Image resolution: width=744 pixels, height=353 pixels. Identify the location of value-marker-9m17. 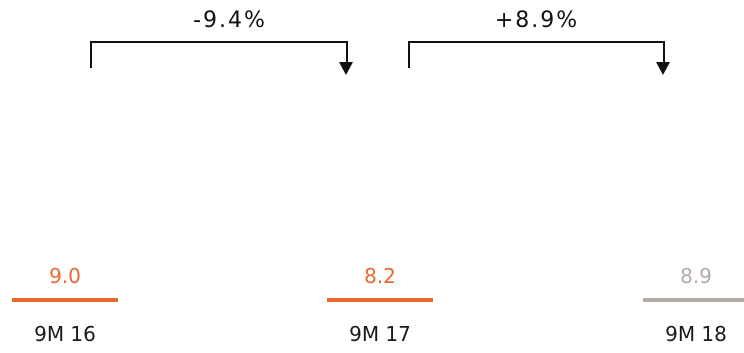
(380, 300).